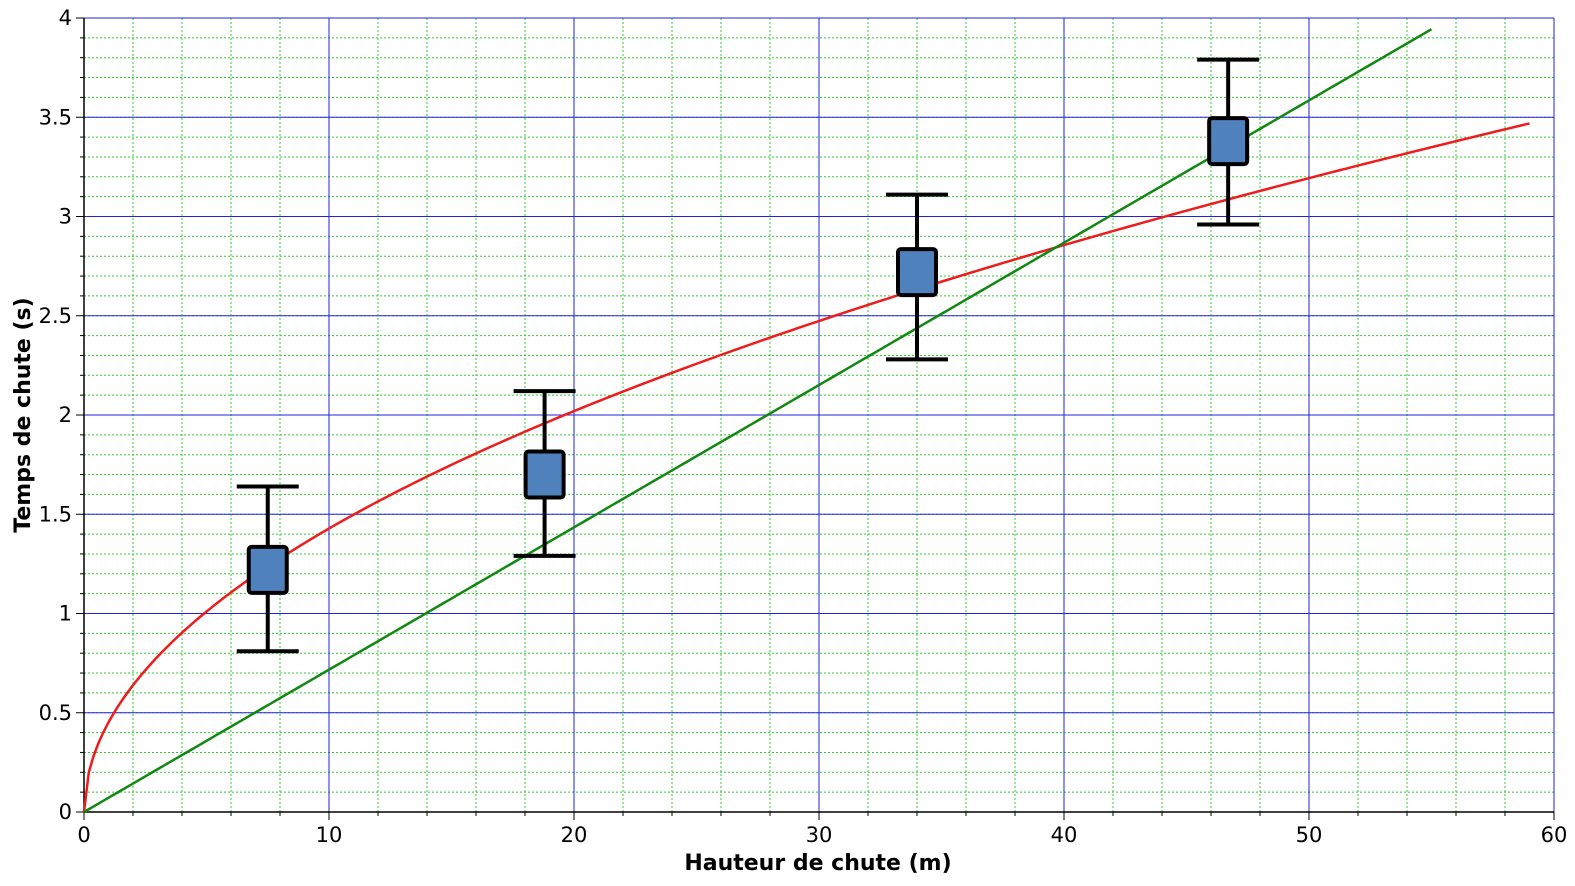 This screenshot has height=886, width=1575. Describe the element at coordinates (1309, 835) in the screenshot. I see `x-tick-label: 50` at that location.